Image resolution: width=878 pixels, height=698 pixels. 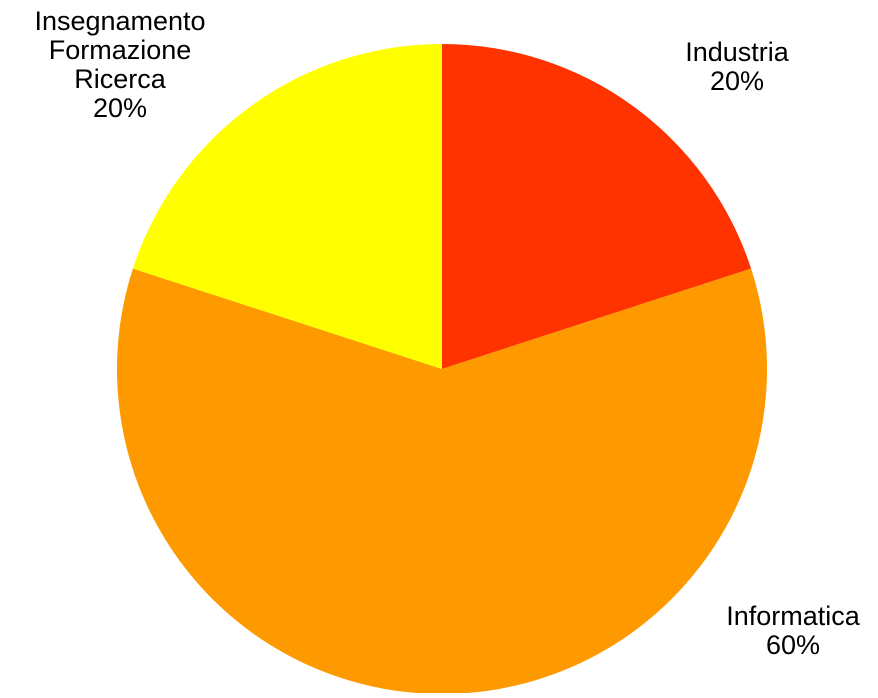 What do you see at coordinates (737, 52) in the screenshot?
I see `slice-label-line: Industria` at bounding box center [737, 52].